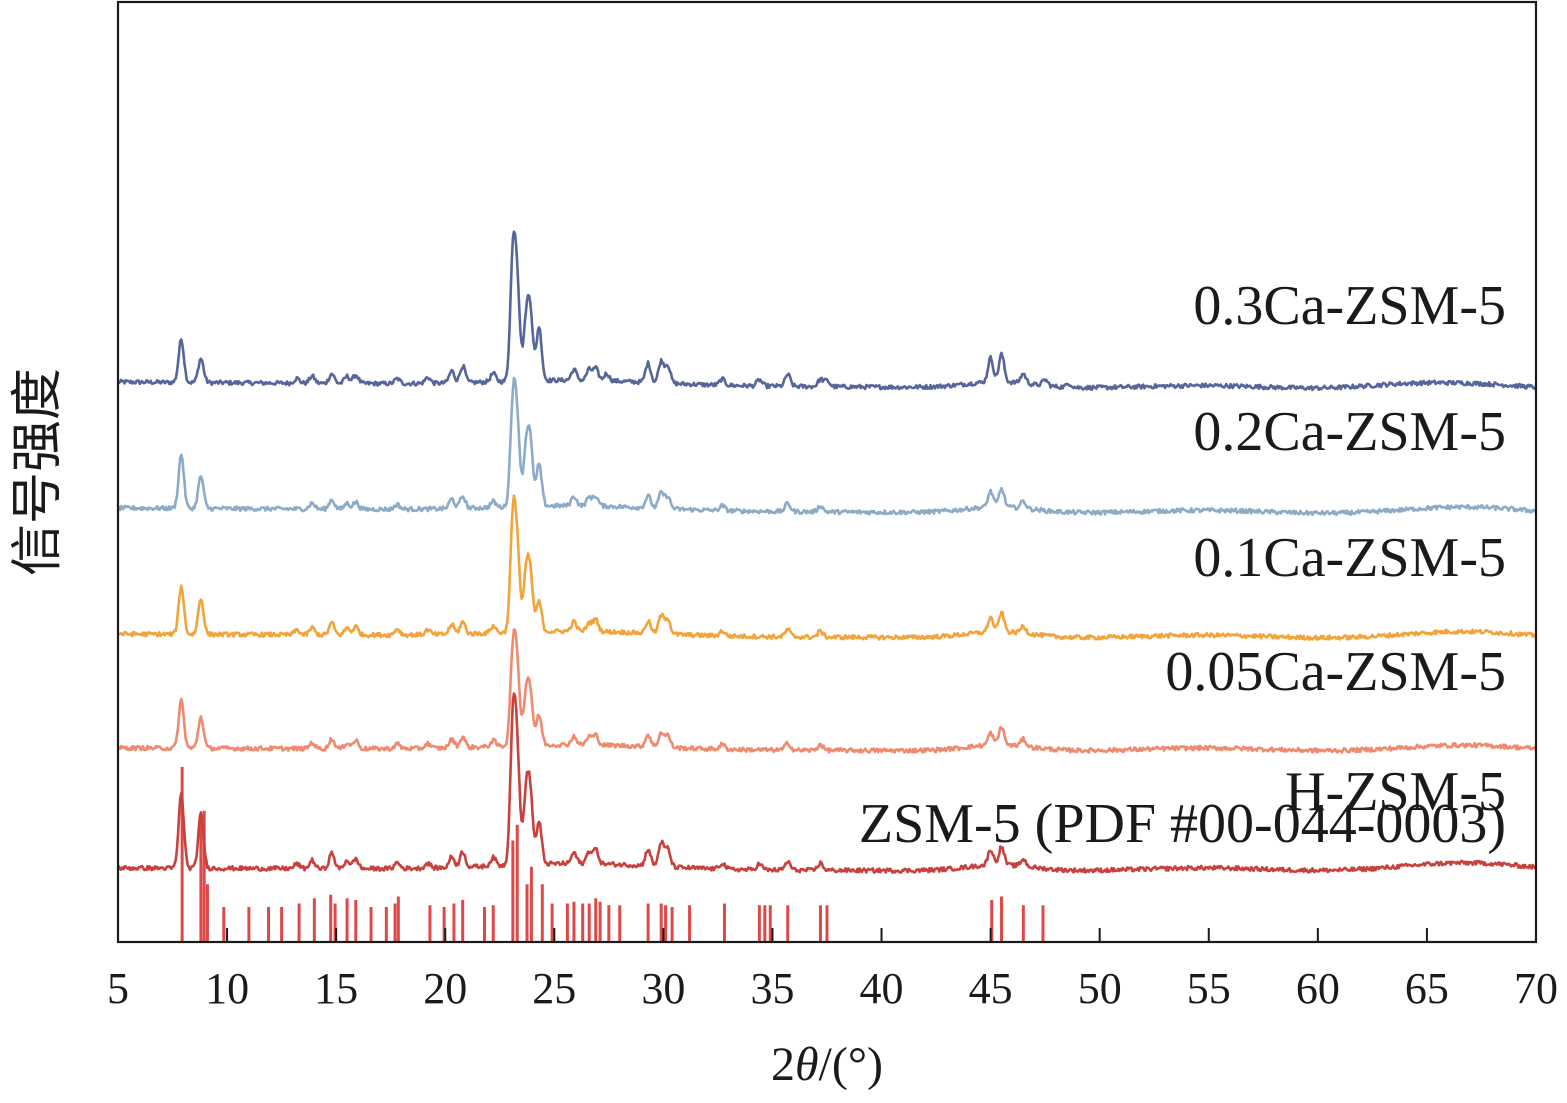  Describe the element at coordinates (1100, 988) in the screenshot. I see `x-tick-label: 50` at that location.